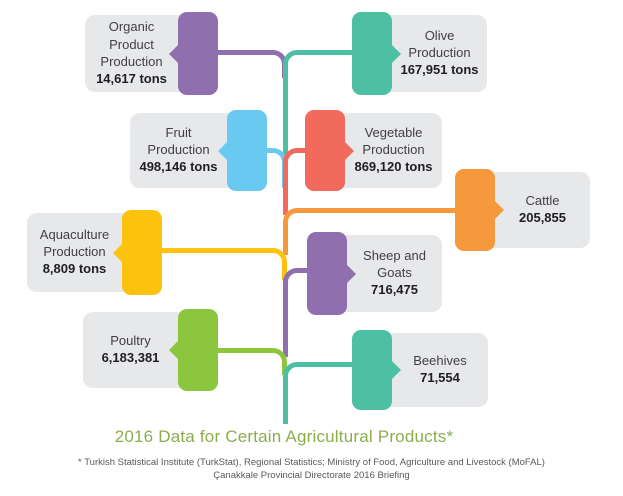 This screenshot has height=496, width=623. I want to click on card-beehives: Beehives 71,554, so click(420, 370).